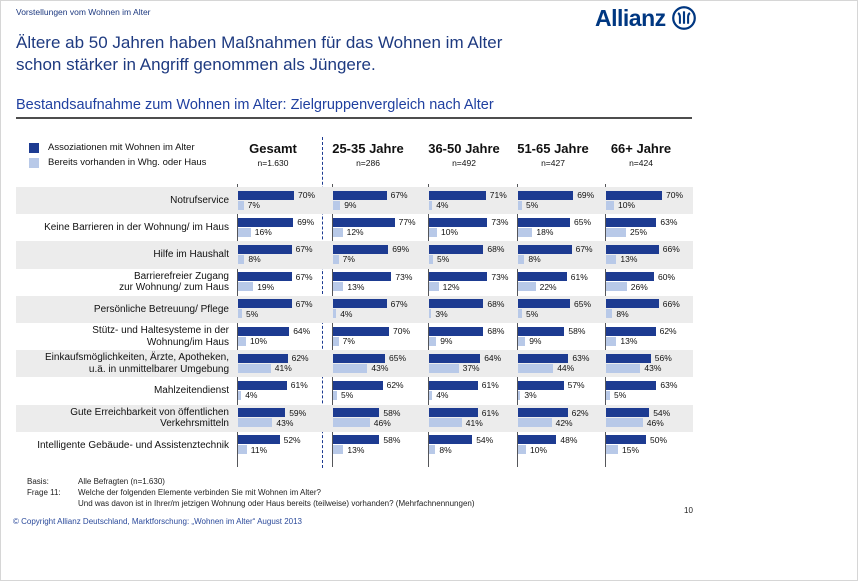  What do you see at coordinates (553, 154) in the screenshot?
I see `column-header: 51-65 Jahre n=427` at bounding box center [553, 154].